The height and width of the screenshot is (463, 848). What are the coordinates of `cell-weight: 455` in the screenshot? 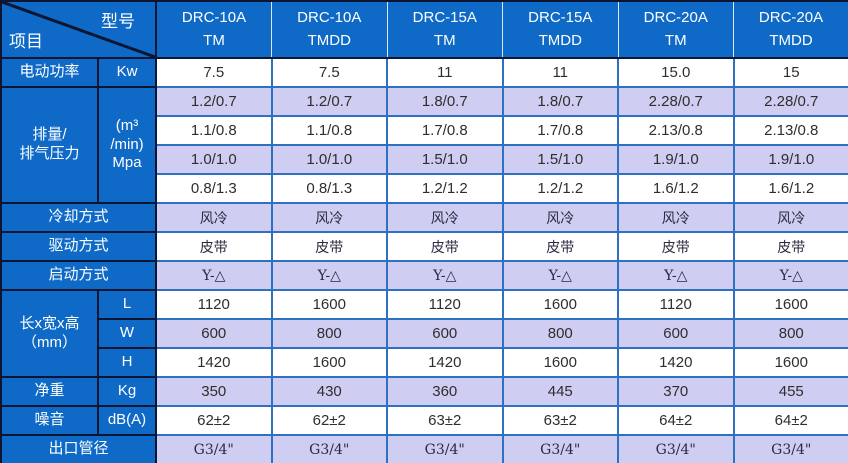 It's located at (790, 391).